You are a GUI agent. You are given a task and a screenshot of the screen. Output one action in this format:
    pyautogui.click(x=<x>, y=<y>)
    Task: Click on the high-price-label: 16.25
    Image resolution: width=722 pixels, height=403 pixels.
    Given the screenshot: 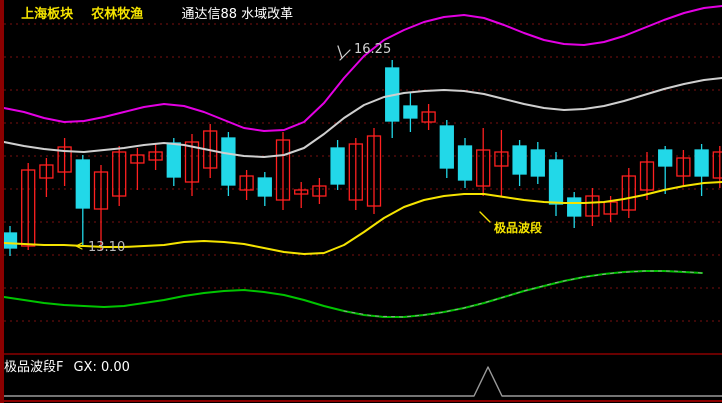 What is the action you would take?
    pyautogui.click(x=373, y=49)
    